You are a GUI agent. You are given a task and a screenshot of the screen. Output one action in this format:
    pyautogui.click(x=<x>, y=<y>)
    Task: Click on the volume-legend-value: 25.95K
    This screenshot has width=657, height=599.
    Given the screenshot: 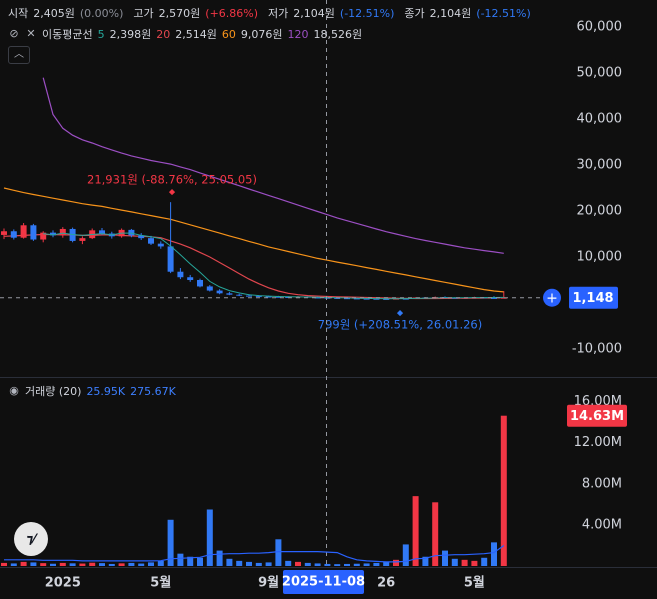 What is the action you would take?
    pyautogui.click(x=106, y=391)
    